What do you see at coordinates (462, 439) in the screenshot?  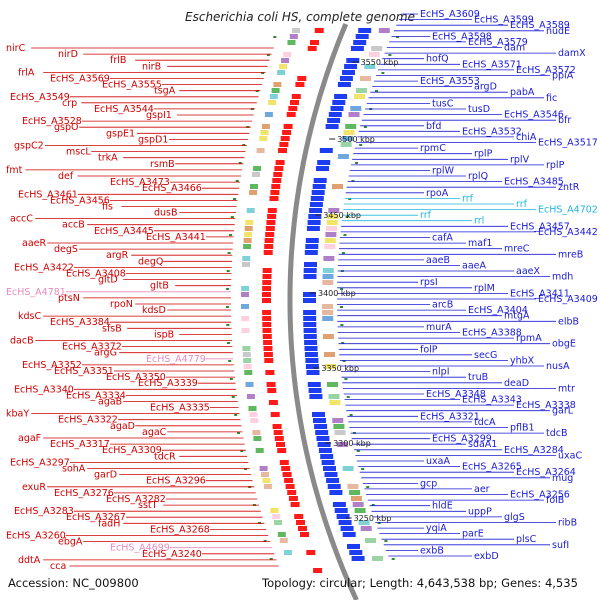 I see `gene-label-right: EcHS_A3299` at bounding box center [462, 439].